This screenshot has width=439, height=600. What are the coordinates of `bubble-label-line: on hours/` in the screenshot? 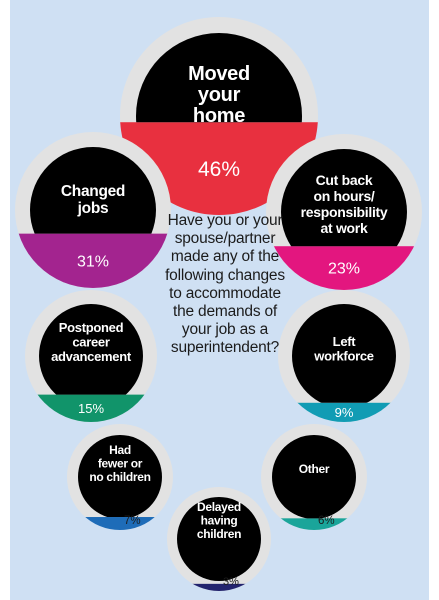 It's located at (343, 196).